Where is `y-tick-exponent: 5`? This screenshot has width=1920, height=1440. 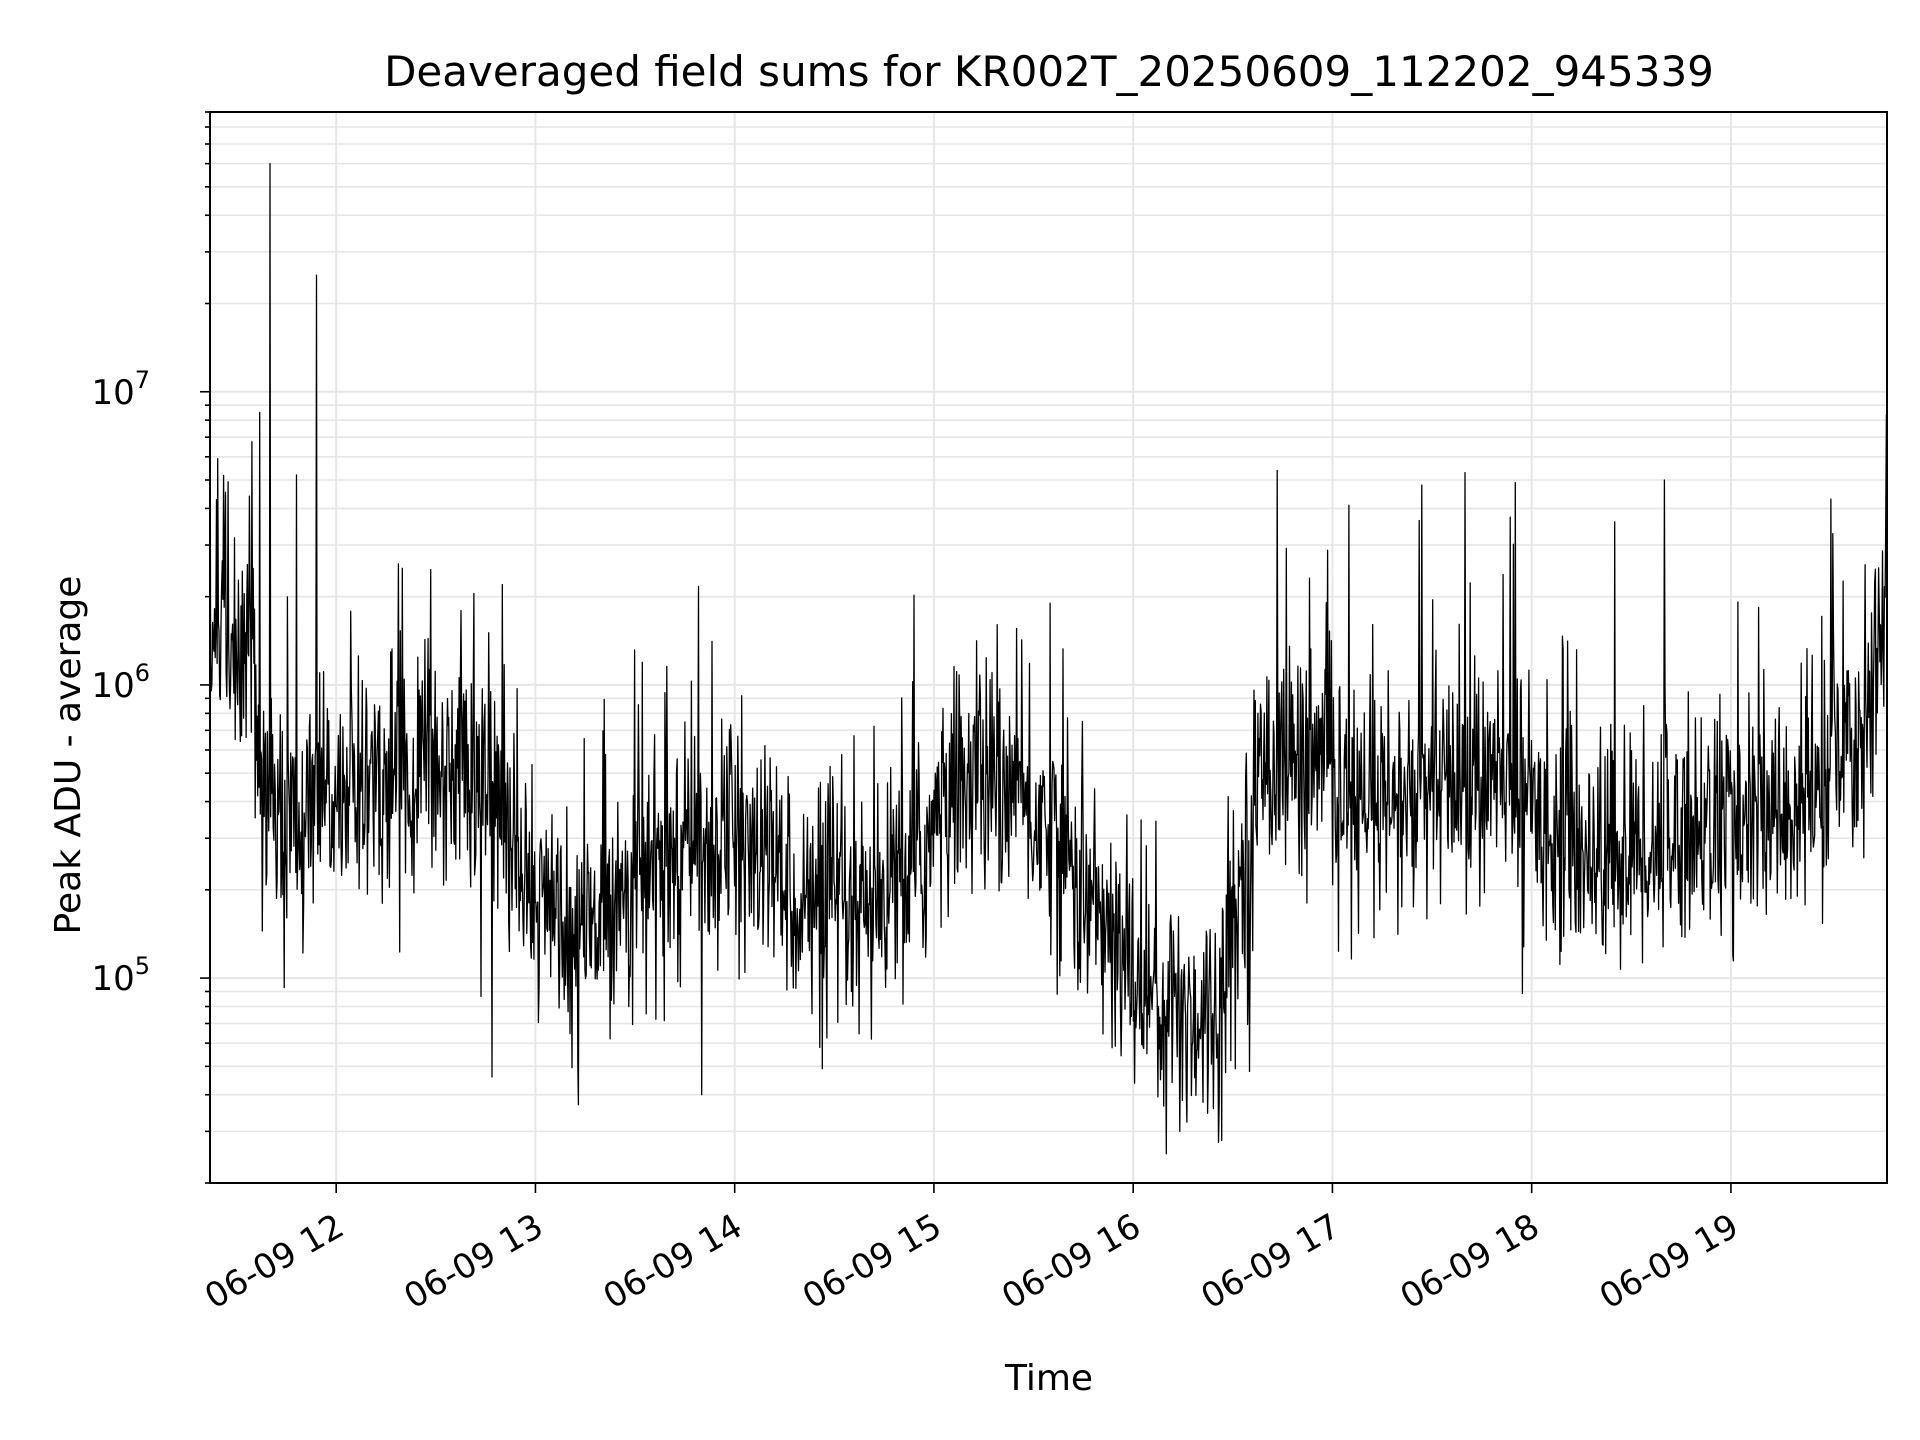 y-tick-exponent: 5 is located at coordinates (142, 966).